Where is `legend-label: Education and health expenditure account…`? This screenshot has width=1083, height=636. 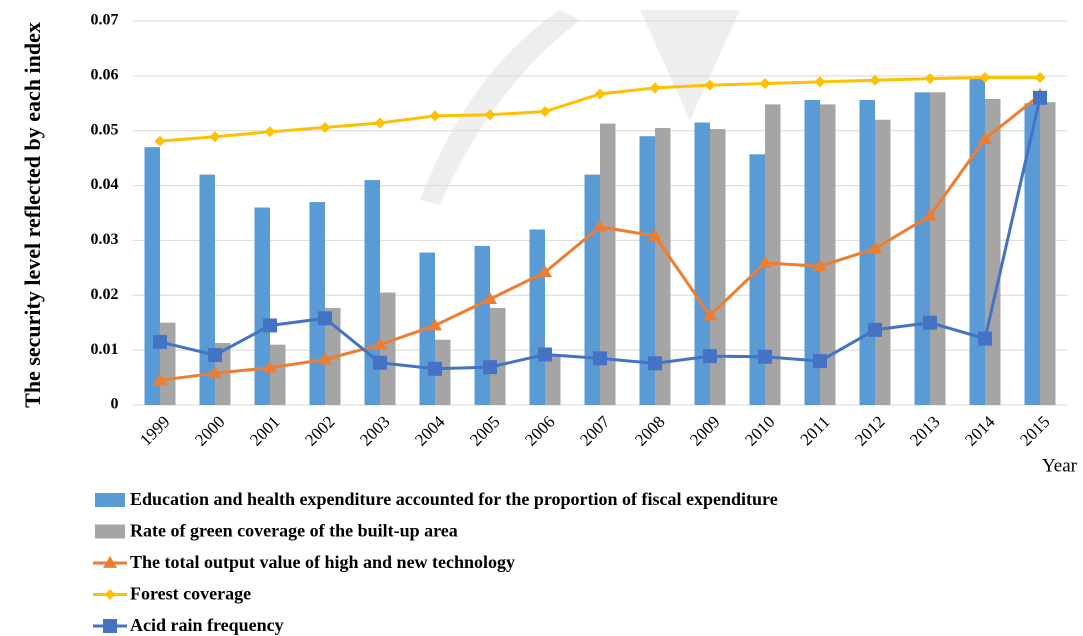
legend-label: Education and health expenditure account… is located at coordinates (454, 499).